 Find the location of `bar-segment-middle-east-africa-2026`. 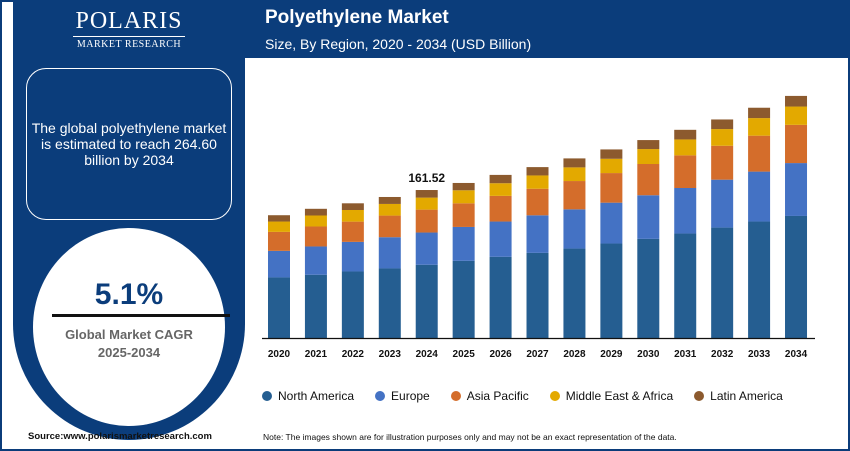

bar-segment-middle-east-africa-2026 is located at coordinates (500, 189).